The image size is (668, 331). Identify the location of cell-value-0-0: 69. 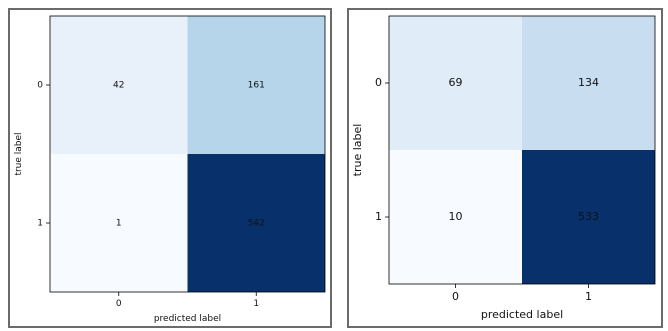
(456, 82).